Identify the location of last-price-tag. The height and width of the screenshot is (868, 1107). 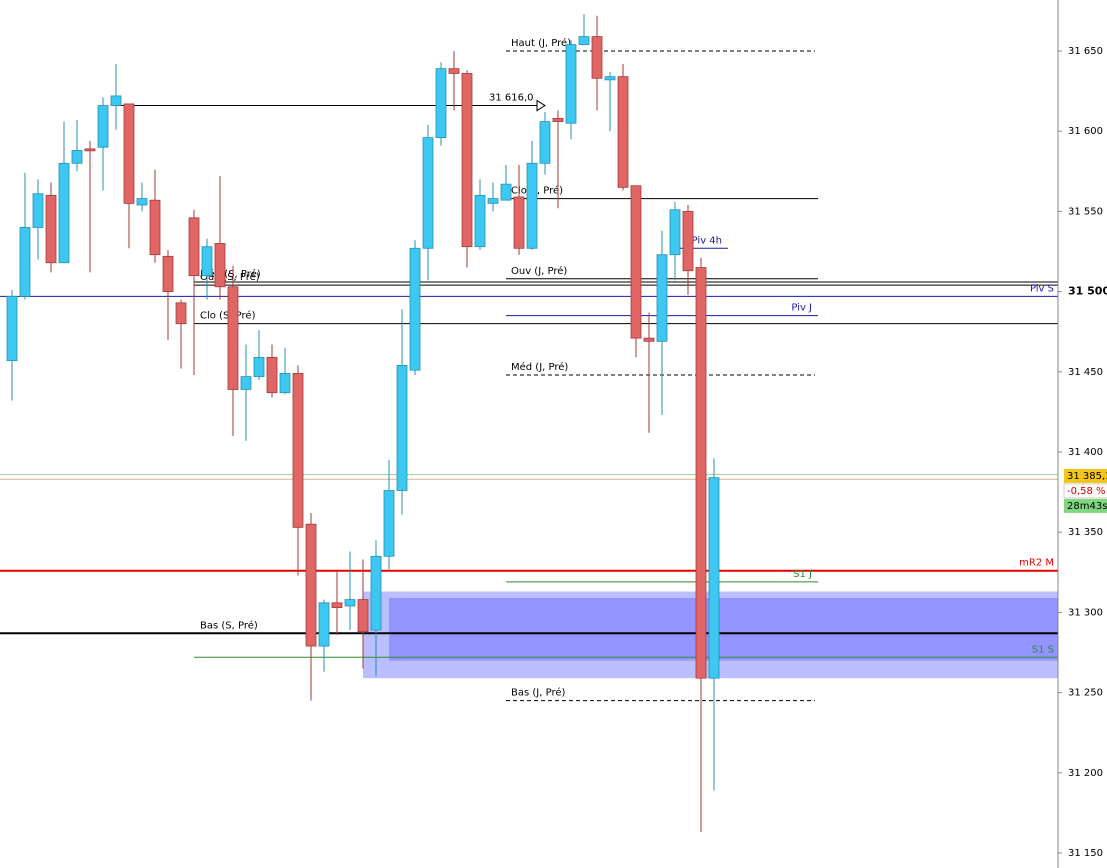
(1085, 475).